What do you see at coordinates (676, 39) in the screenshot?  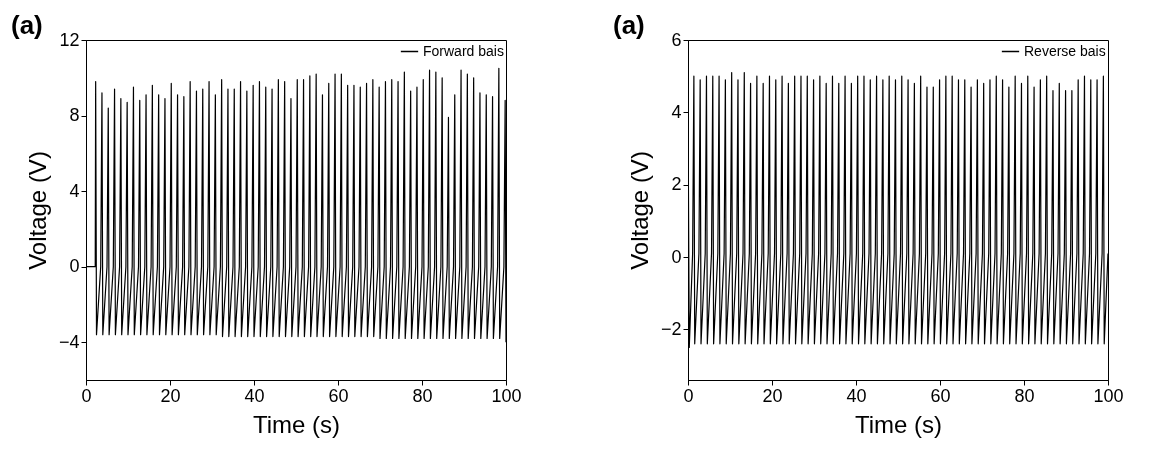 I see `y-tick-label: 6` at bounding box center [676, 39].